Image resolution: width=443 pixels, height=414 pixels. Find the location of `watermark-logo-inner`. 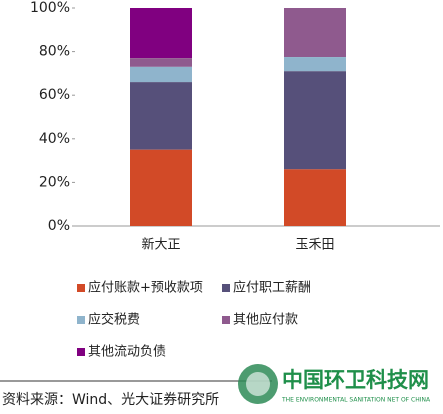

watermark-logo-inner is located at coordinates (258, 384).